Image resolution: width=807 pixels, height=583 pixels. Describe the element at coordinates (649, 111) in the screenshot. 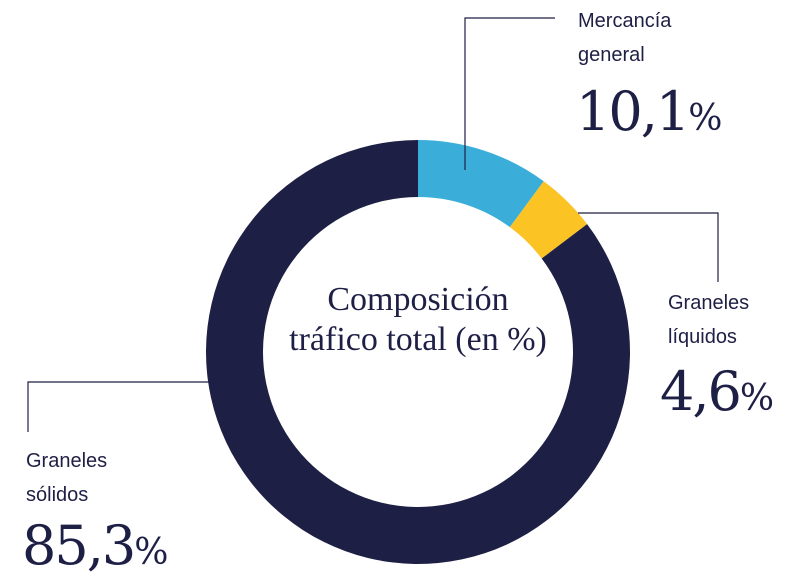

I see `value-label: 10,1%` at that location.